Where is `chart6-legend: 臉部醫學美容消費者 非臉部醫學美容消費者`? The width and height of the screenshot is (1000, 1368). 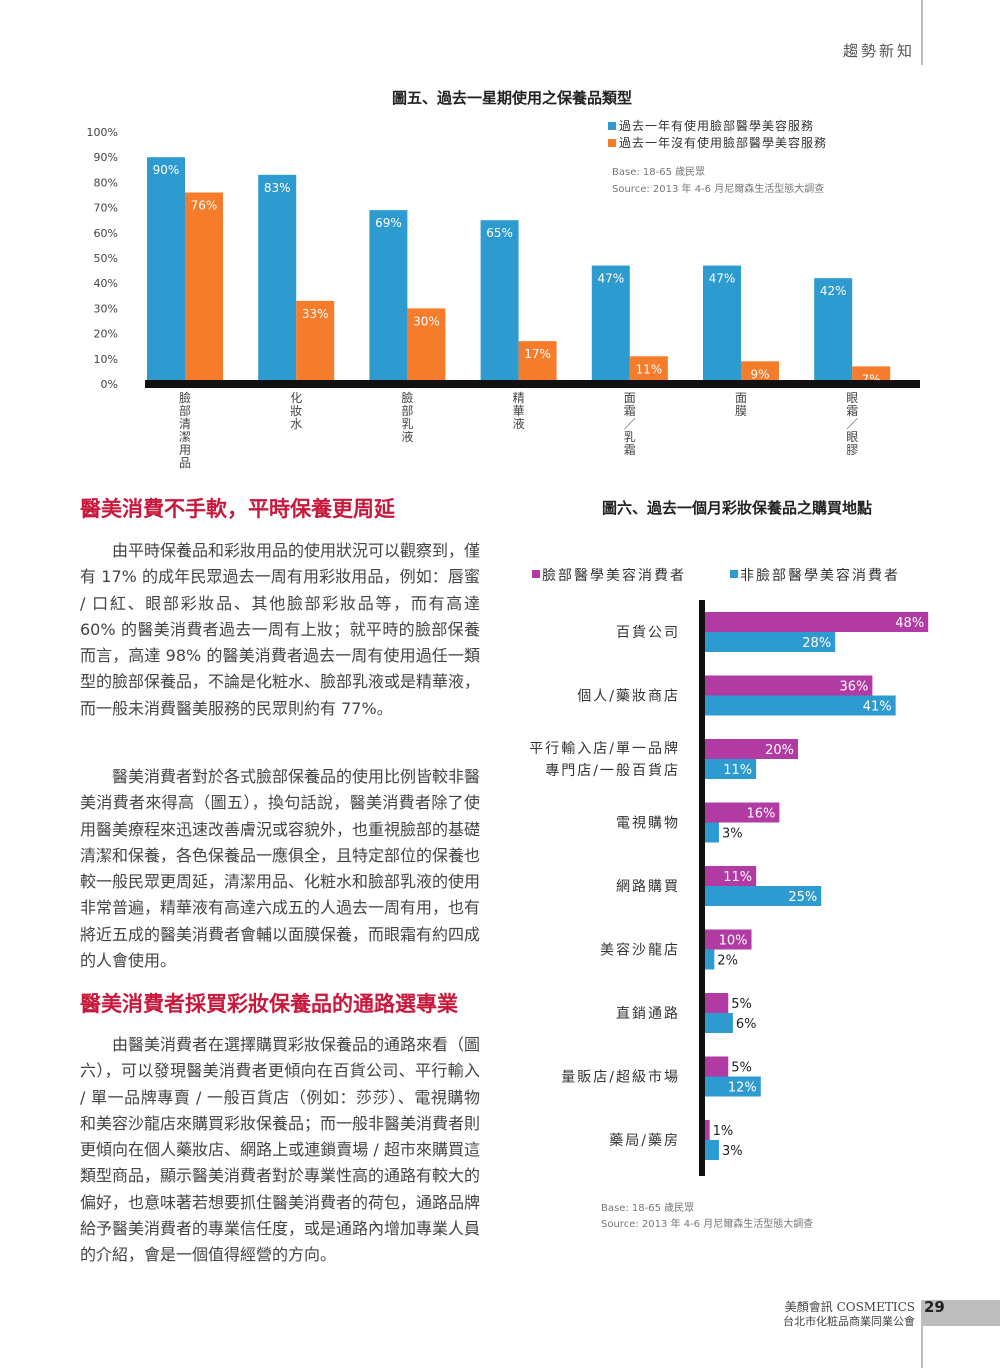 chart6-legend: 臉部醫學美容消費者 非臉部醫學美容消費者 is located at coordinates (716, 575).